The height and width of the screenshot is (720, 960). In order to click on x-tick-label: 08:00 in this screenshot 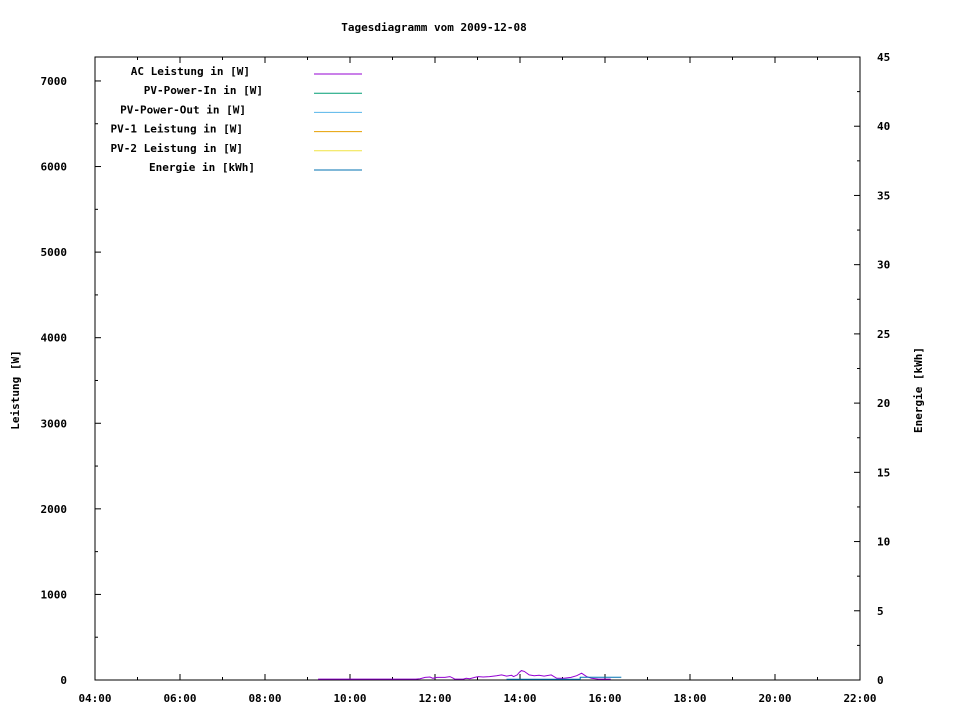, I will do `click(264, 698)`.